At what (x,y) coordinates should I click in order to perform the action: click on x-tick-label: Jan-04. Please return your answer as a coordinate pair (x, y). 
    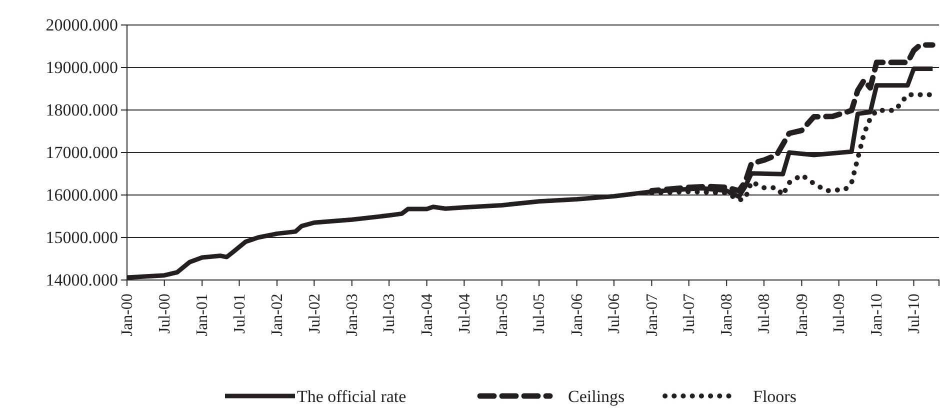
    Looking at the image, I should click on (427, 315).